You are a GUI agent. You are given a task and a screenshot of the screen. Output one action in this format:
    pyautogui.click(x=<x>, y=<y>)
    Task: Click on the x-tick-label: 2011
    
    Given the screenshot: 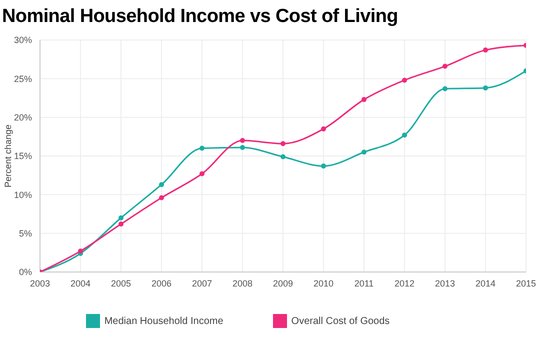 What is the action you would take?
    pyautogui.click(x=364, y=283)
    